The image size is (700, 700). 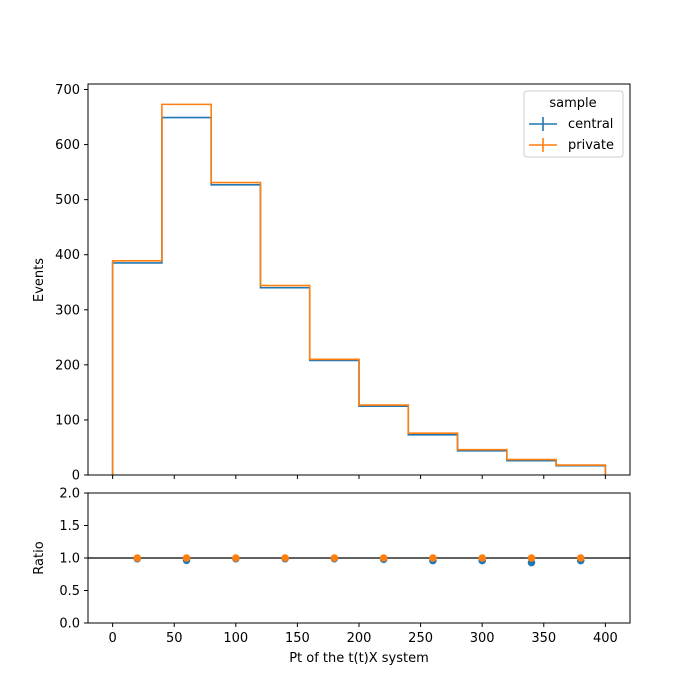 What do you see at coordinates (359, 638) in the screenshot?
I see `x-tick-label: 200` at bounding box center [359, 638].